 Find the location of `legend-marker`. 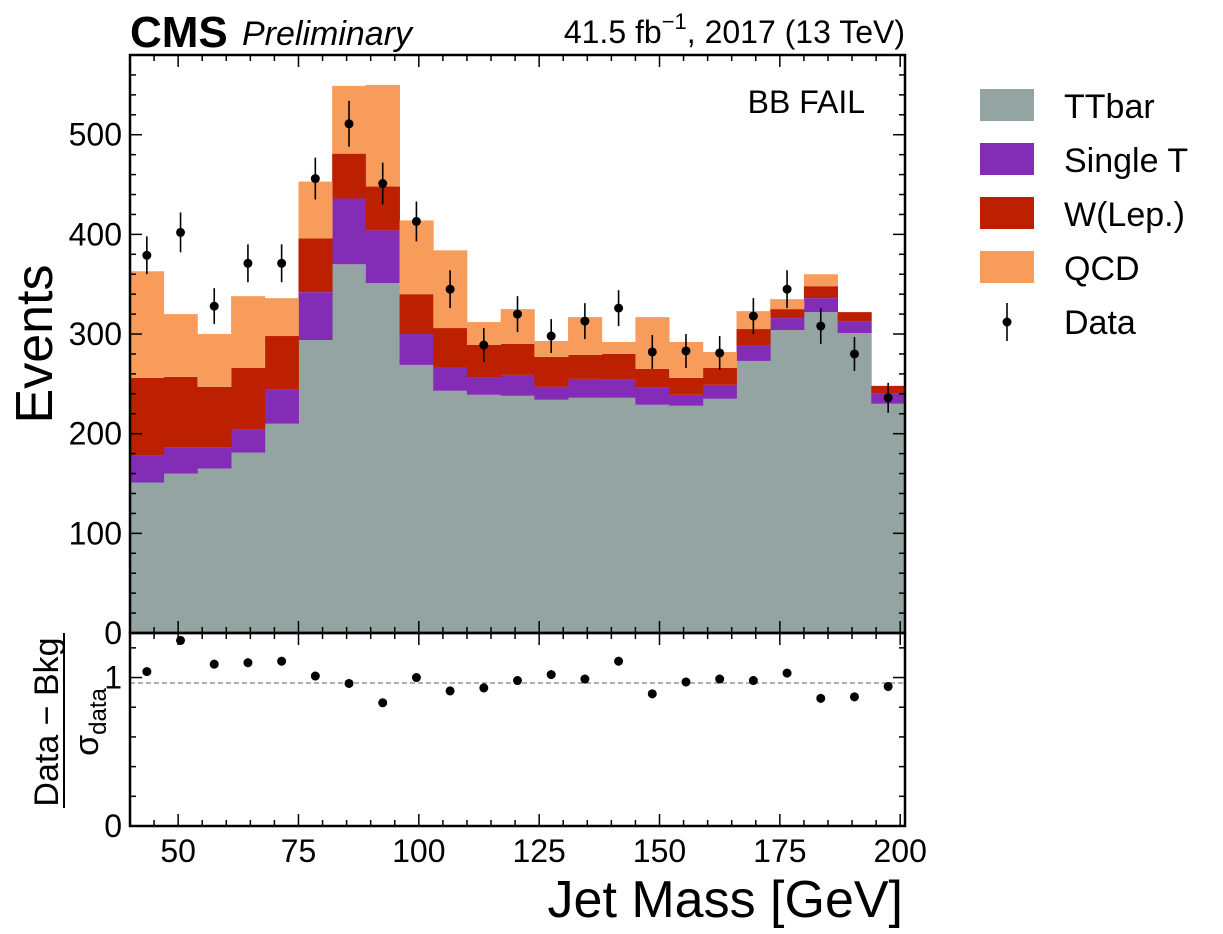

legend-marker is located at coordinates (1007, 322).